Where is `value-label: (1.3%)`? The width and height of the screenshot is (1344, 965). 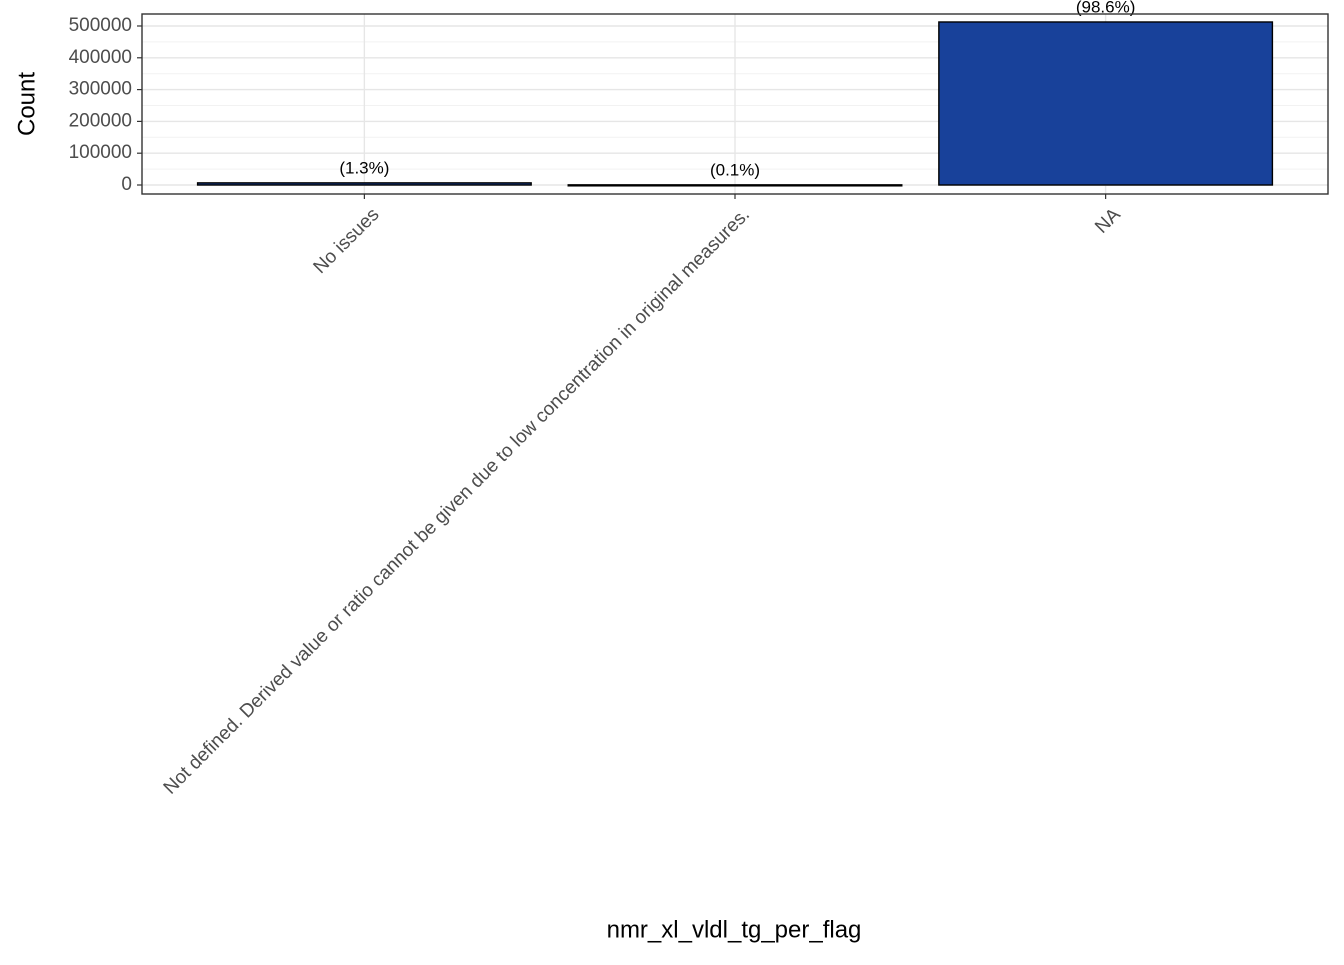
value-label: (1.3%) is located at coordinates (364, 167).